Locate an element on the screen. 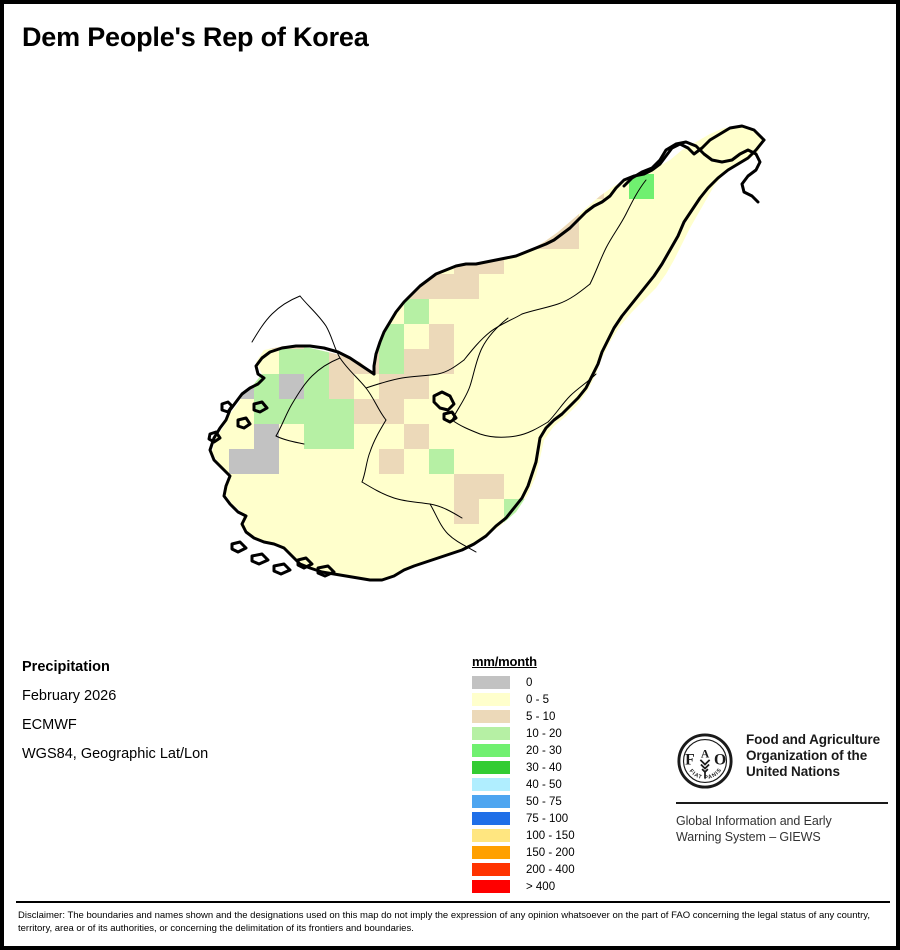 The height and width of the screenshot is (950, 900). fao-divider is located at coordinates (782, 803).